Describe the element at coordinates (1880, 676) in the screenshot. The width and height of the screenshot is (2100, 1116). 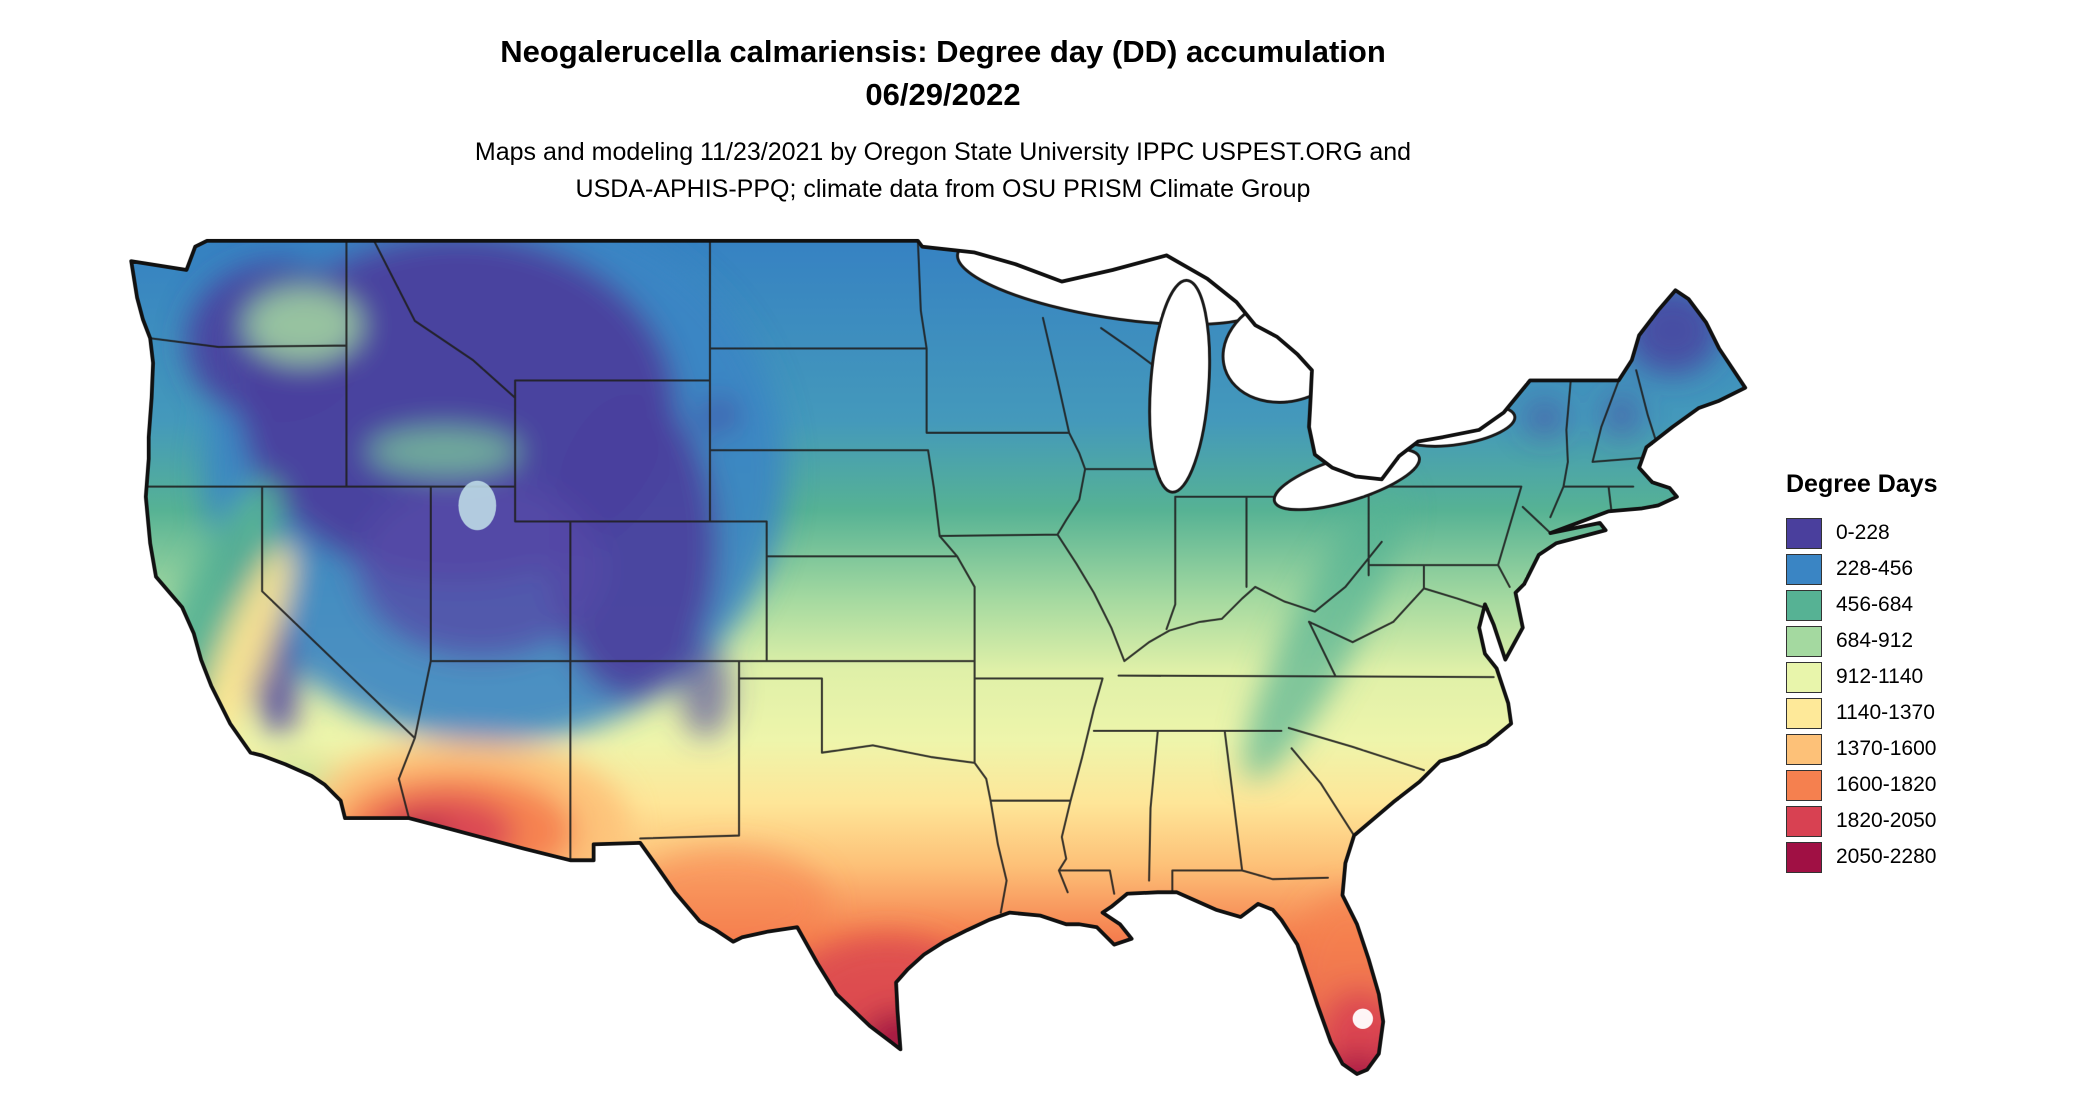
I see `legend-label: 912-1140` at that location.